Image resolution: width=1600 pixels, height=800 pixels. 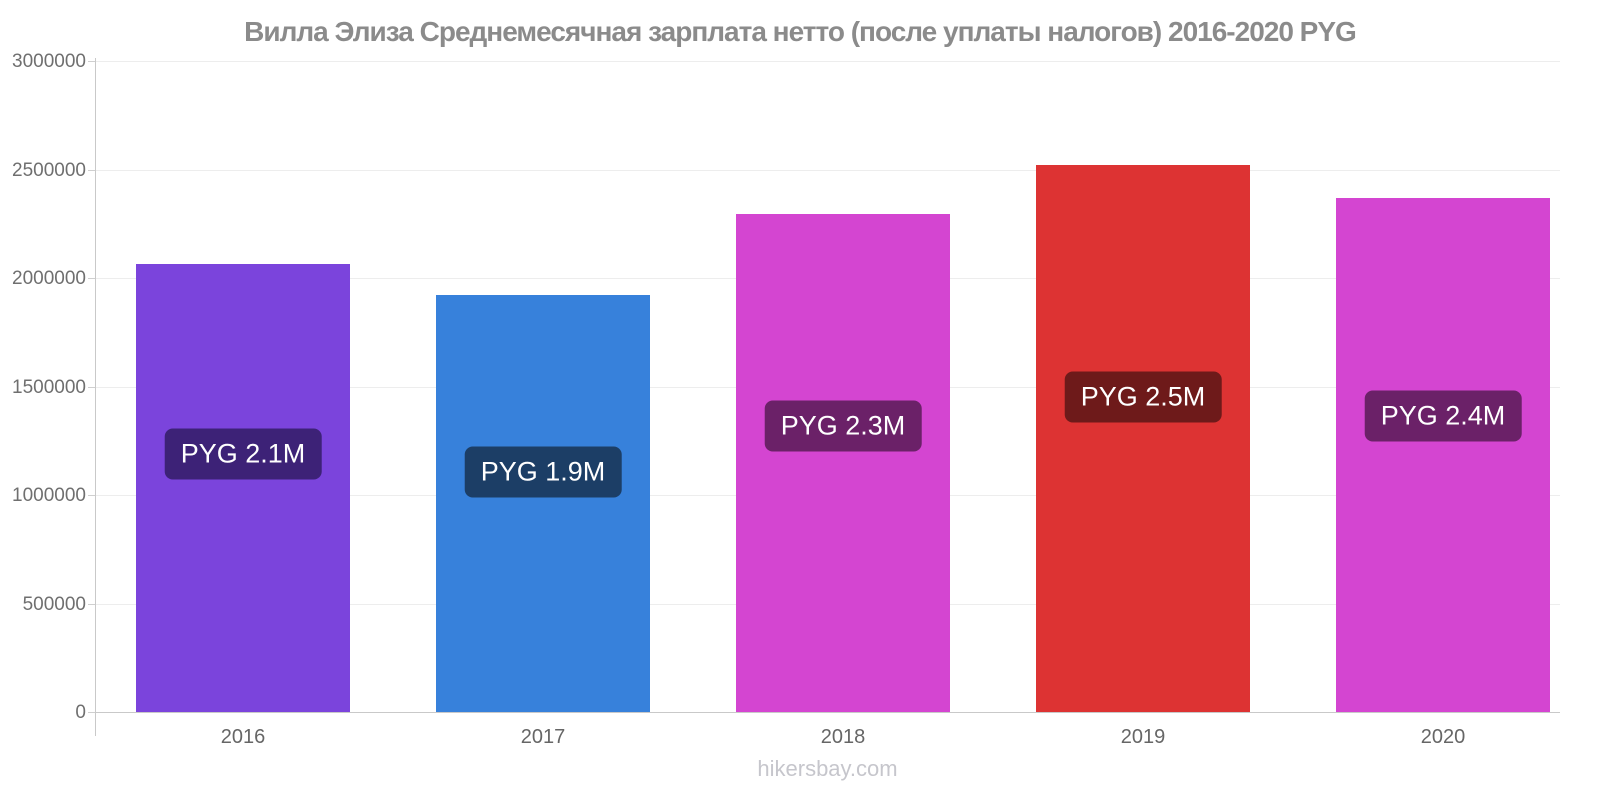 I want to click on bar-value-label-2017: PYG 1.9M, so click(x=543, y=472).